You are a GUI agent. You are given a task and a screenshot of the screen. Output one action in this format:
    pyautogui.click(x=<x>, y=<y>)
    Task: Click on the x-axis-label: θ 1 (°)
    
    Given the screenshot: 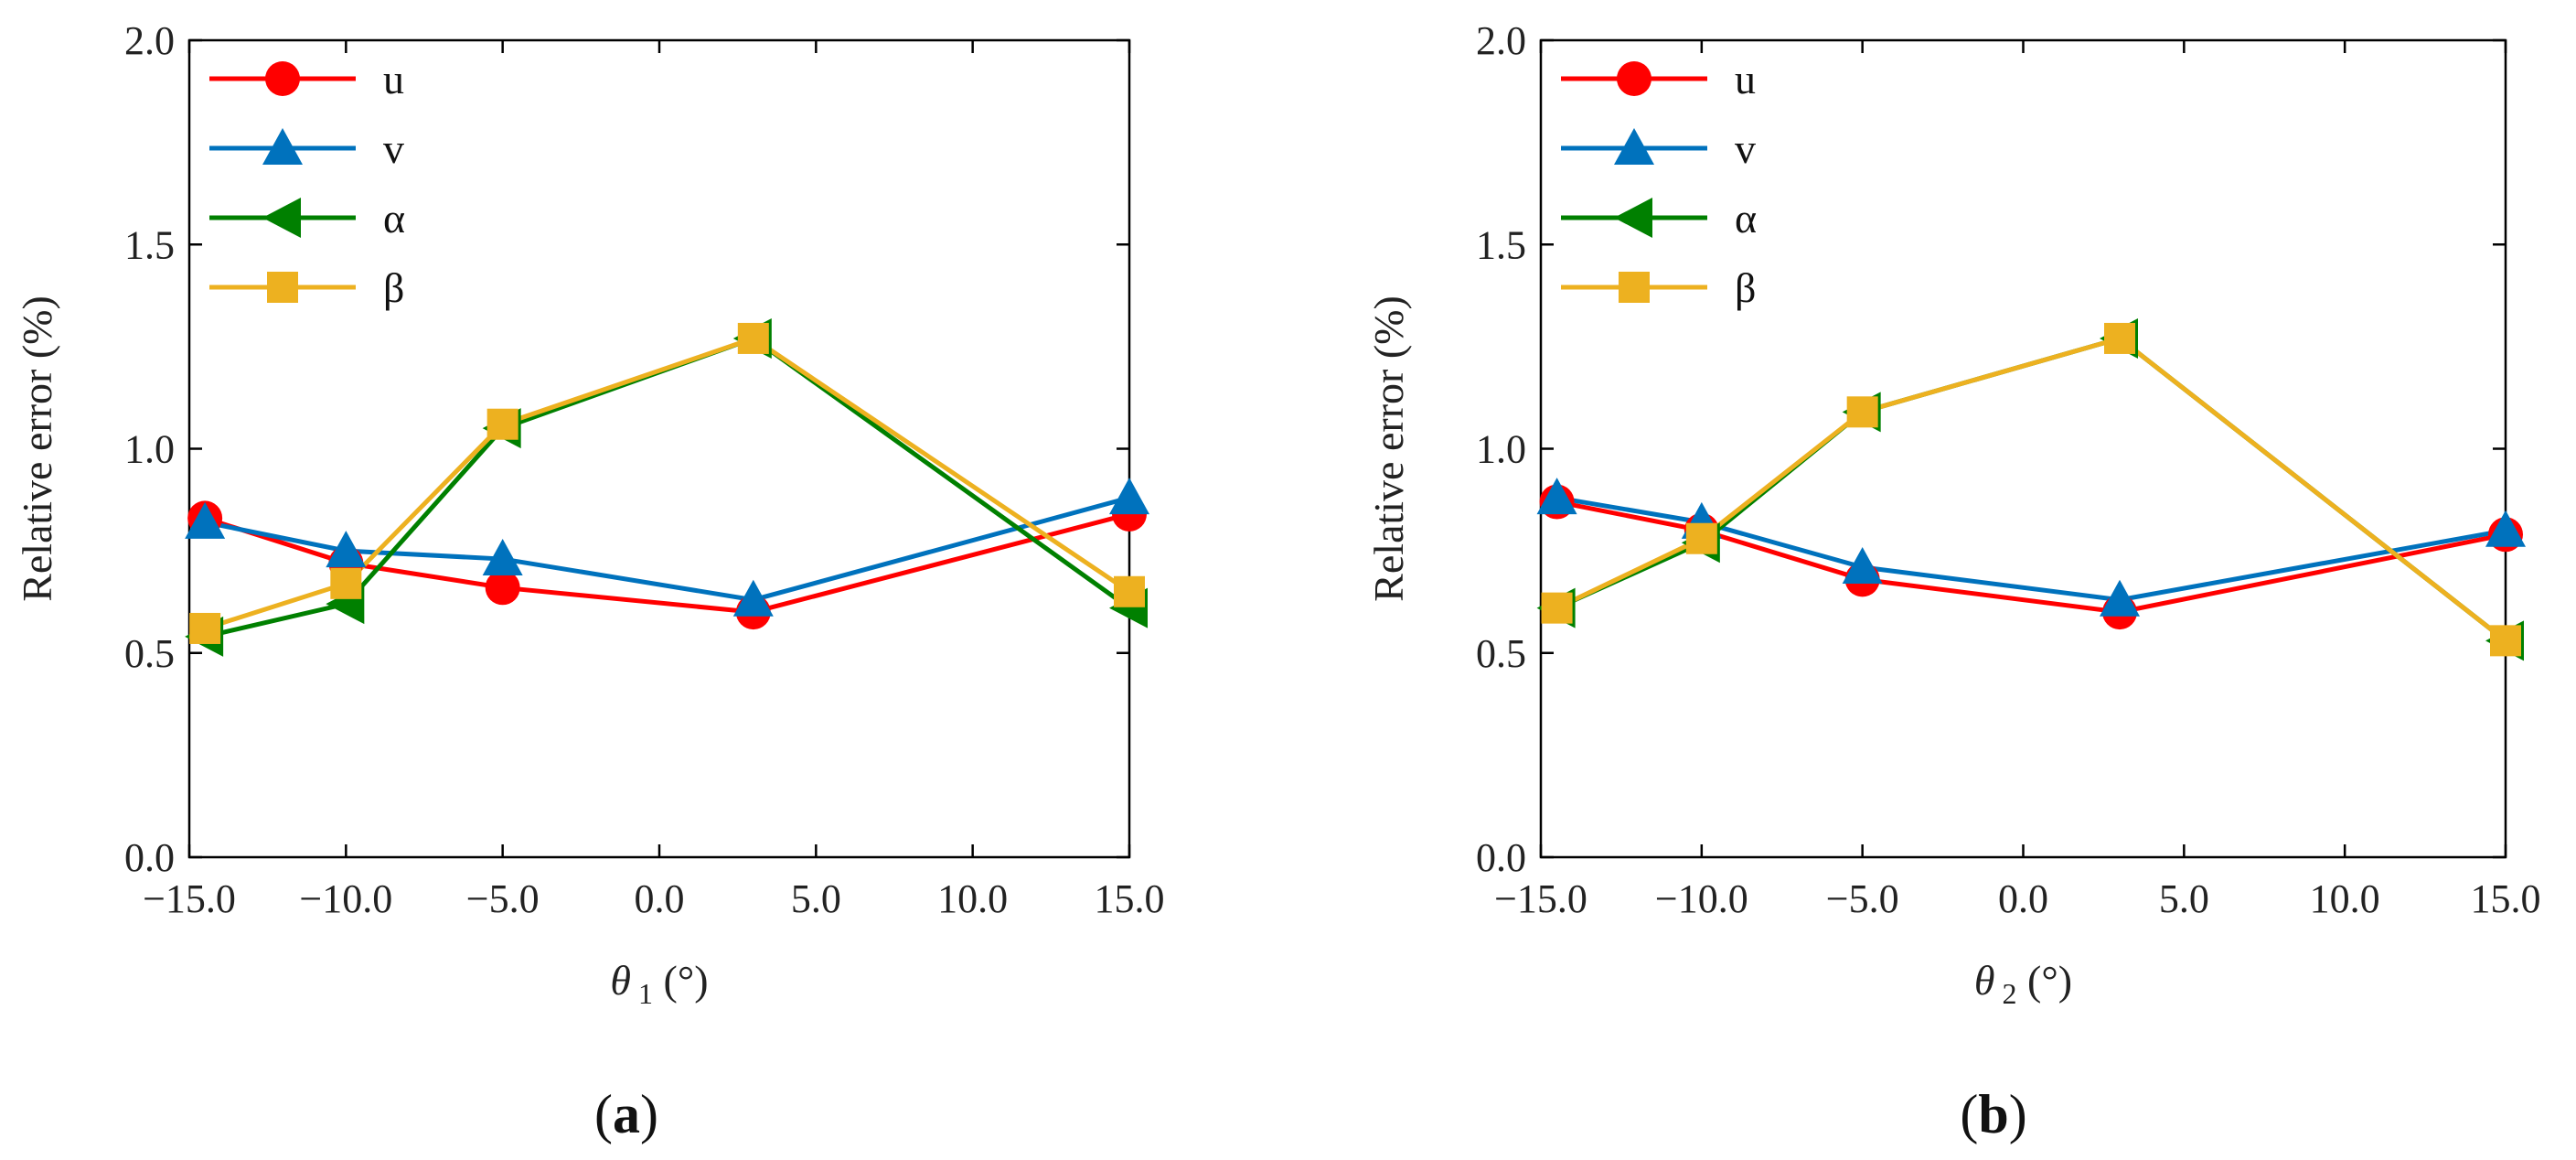 What is the action you would take?
    pyautogui.click(x=659, y=983)
    